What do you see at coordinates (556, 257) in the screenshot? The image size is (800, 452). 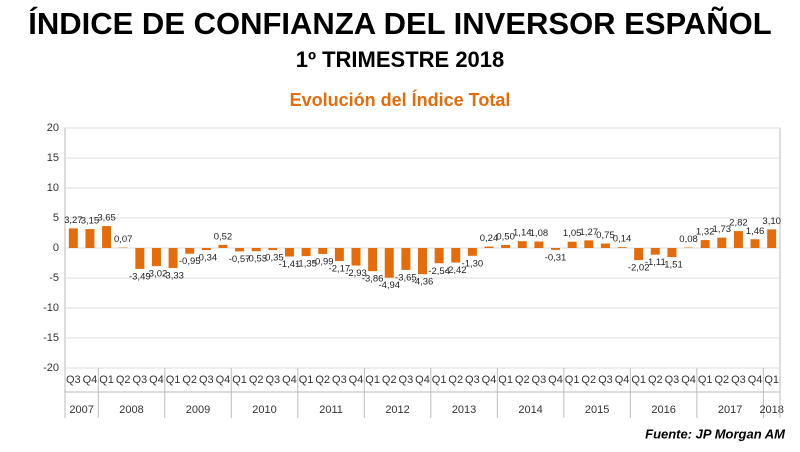 I see `value-label: -0,31` at bounding box center [556, 257].